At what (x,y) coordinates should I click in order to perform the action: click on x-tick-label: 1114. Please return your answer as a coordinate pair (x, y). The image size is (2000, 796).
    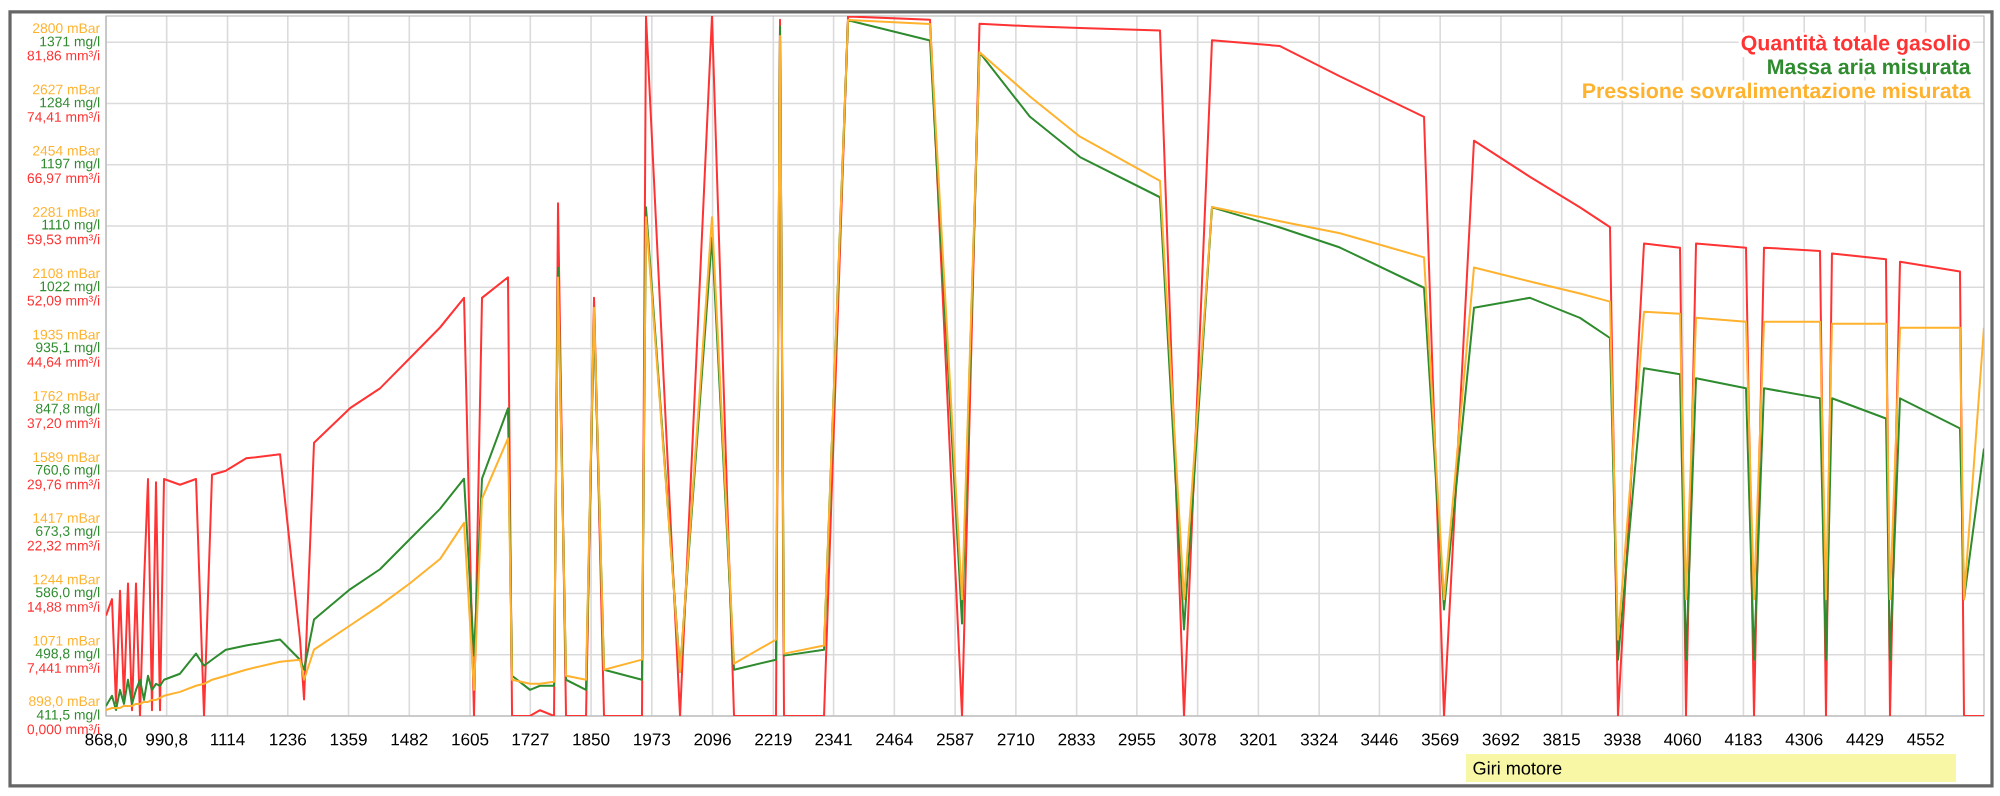
    Looking at the image, I should click on (228, 739).